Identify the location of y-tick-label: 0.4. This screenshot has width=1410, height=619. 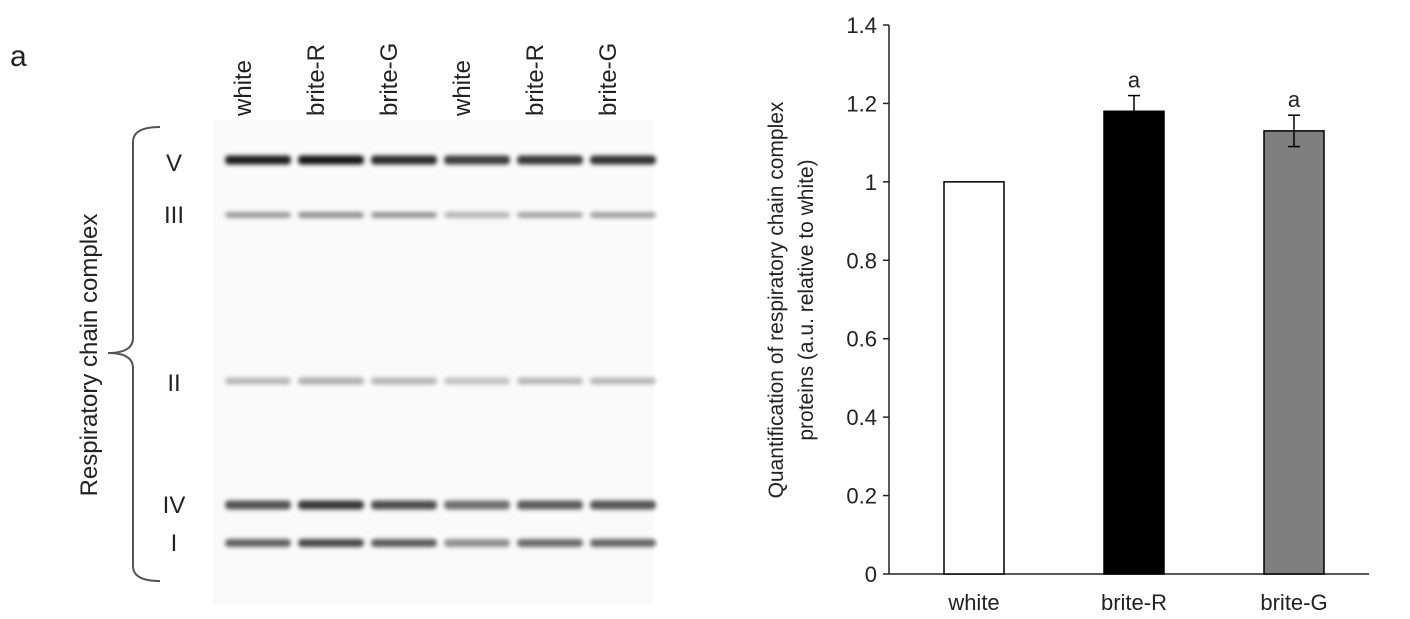
(861, 417).